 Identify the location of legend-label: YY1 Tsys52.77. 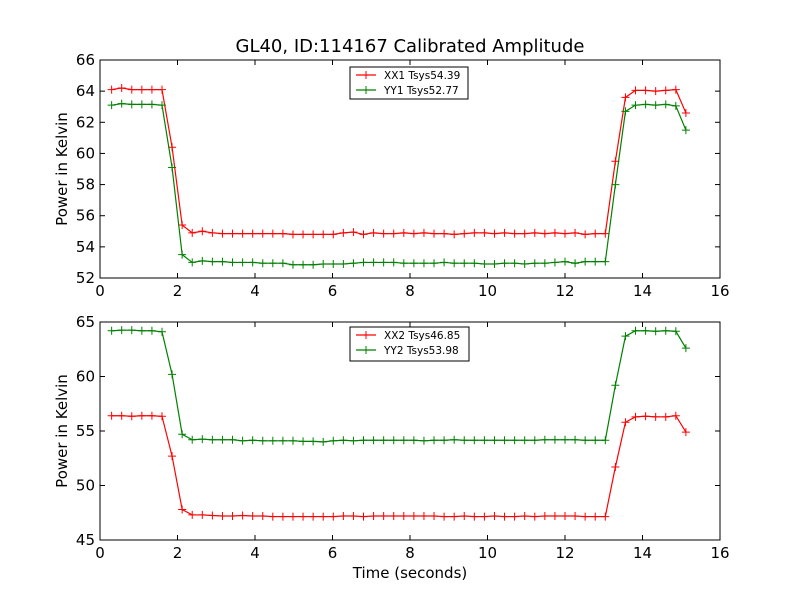
(421, 91).